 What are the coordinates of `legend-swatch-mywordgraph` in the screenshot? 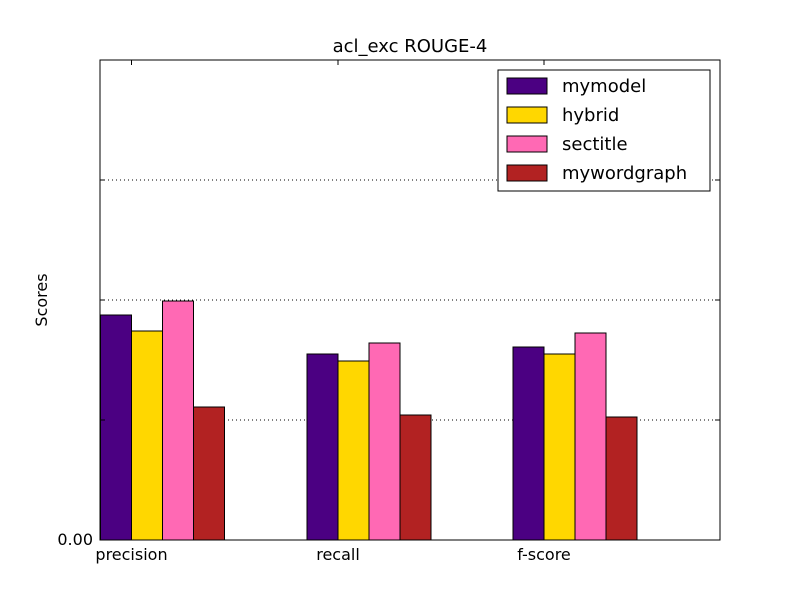 It's located at (527, 173).